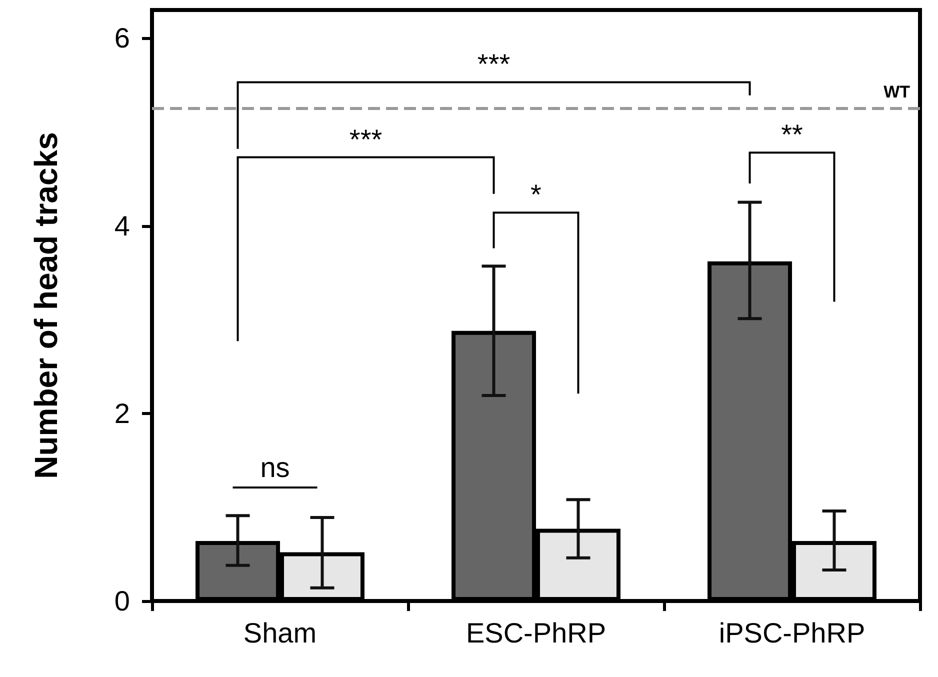 The width and height of the screenshot is (938, 677). What do you see at coordinates (536, 633) in the screenshot?
I see `x-tick-label: ESC-PhRP` at bounding box center [536, 633].